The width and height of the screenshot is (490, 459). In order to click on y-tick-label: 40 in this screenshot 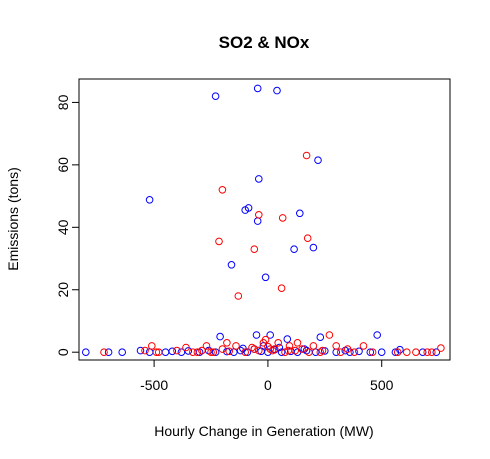, I will do `click(63, 227)`.